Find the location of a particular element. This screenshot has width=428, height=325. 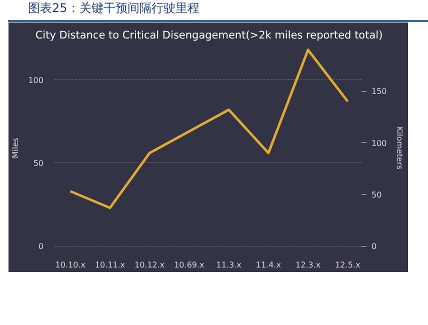

y2-axis-title: Kilometers is located at coordinates (399, 148).